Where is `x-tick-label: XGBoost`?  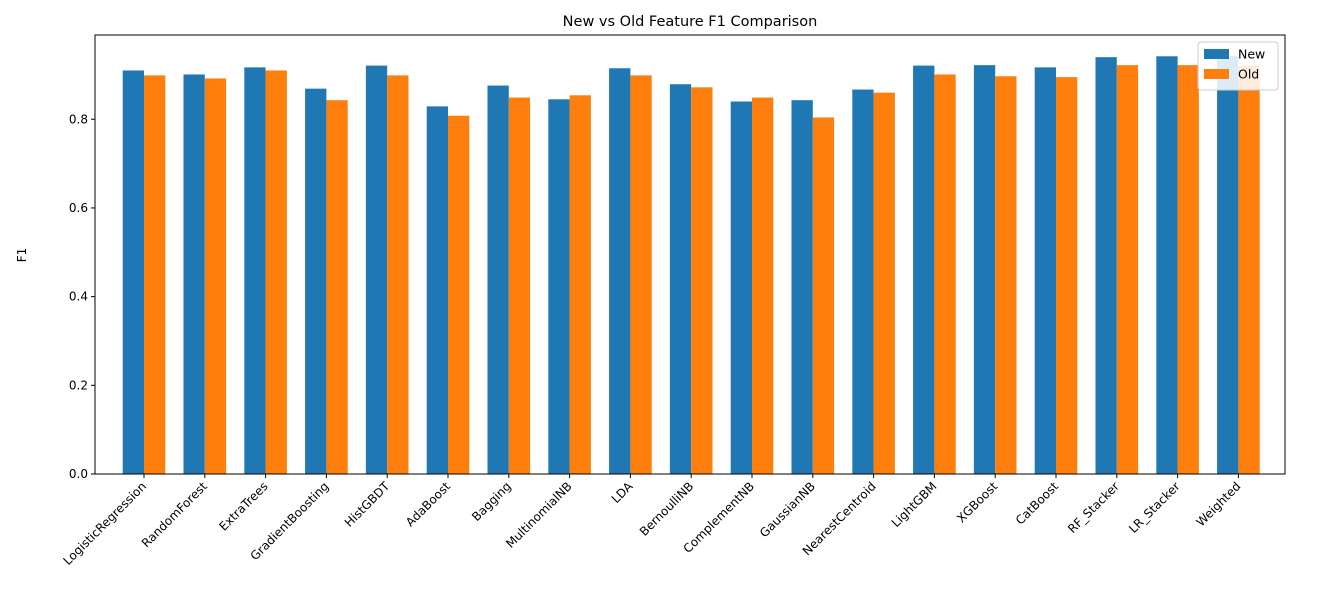
x-tick-label: XGBoost is located at coordinates (977, 502).